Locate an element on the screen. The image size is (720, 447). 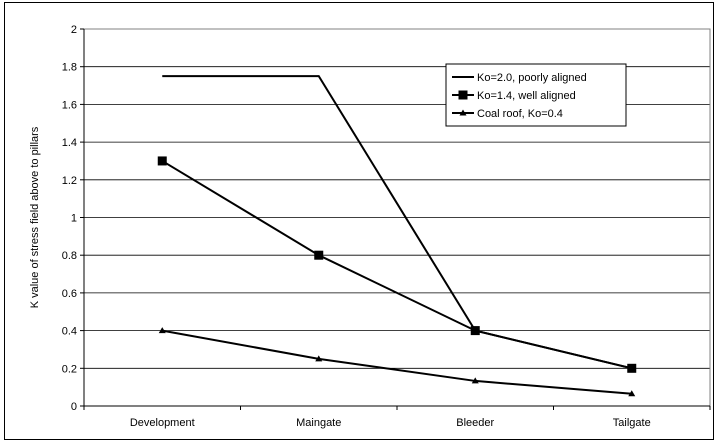
y-axis-ticks: 0 0.2 0.4 0.6 0.8 1 1.2 1.4 1.6 1.8 2 is located at coordinates (73, 218).